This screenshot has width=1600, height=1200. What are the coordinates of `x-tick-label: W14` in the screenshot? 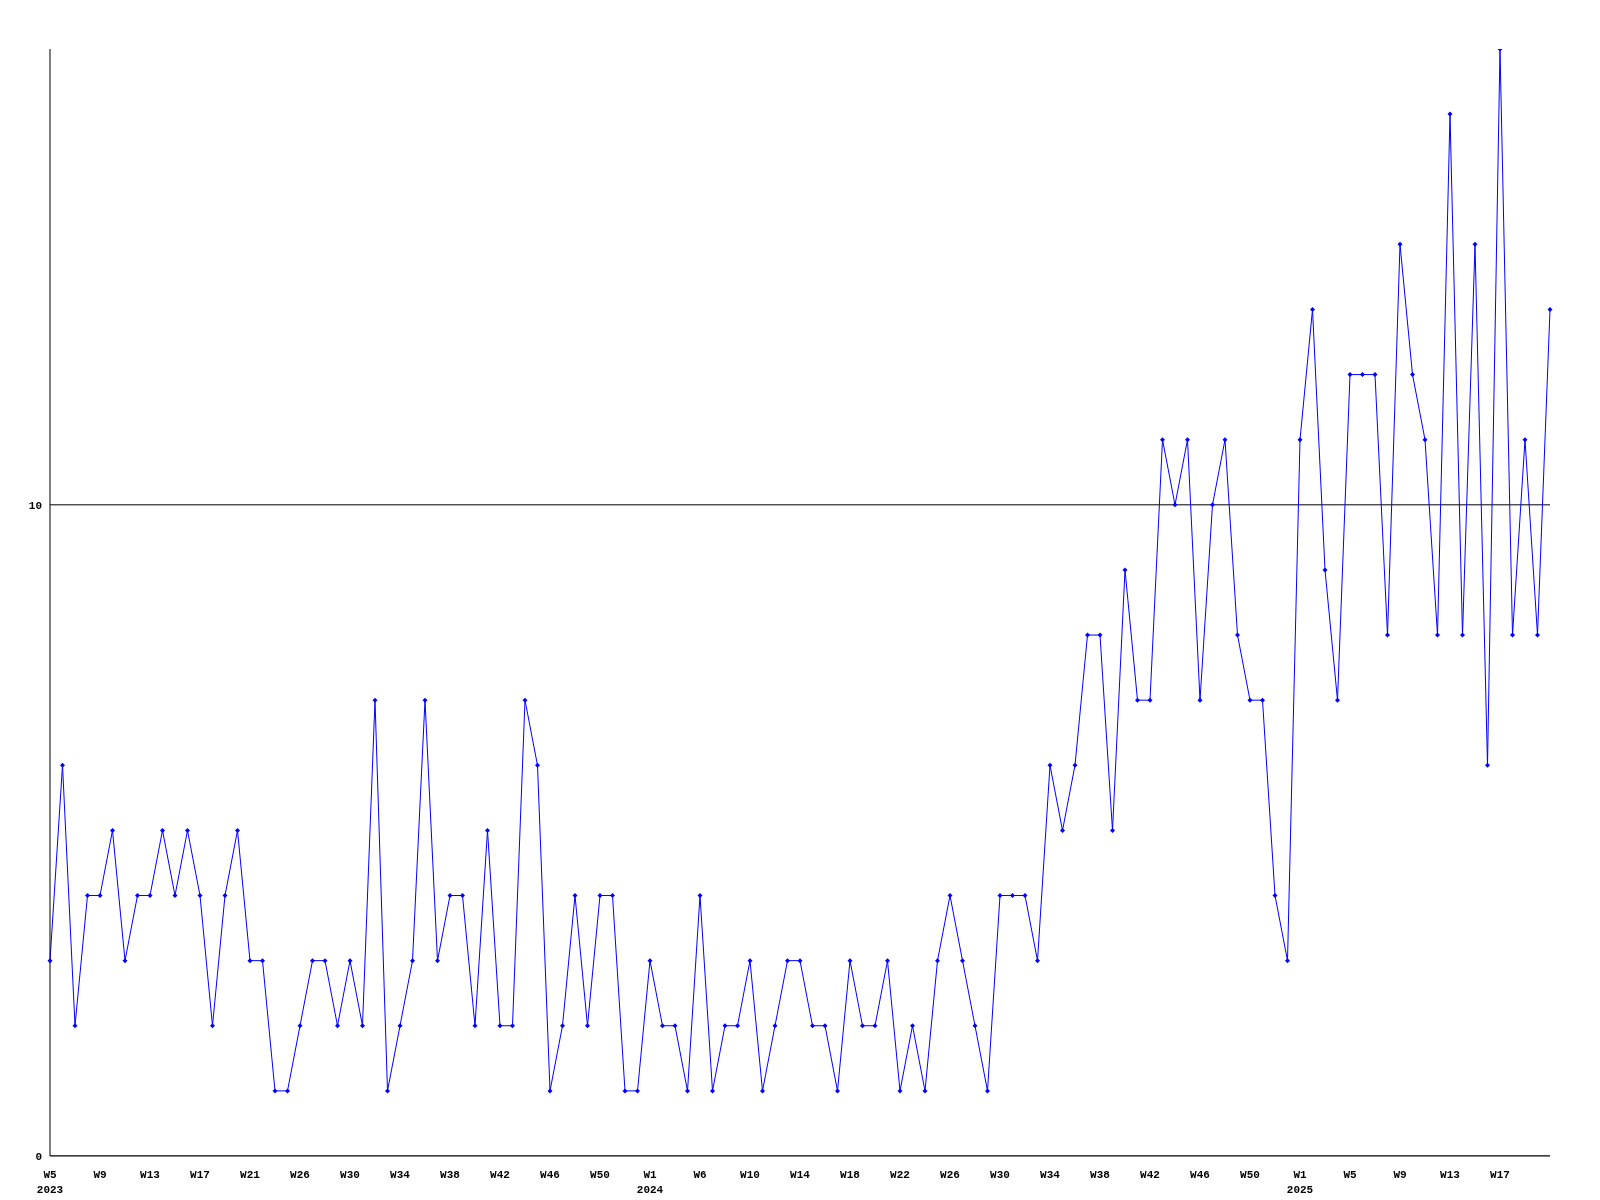 It's located at (800, 1175).